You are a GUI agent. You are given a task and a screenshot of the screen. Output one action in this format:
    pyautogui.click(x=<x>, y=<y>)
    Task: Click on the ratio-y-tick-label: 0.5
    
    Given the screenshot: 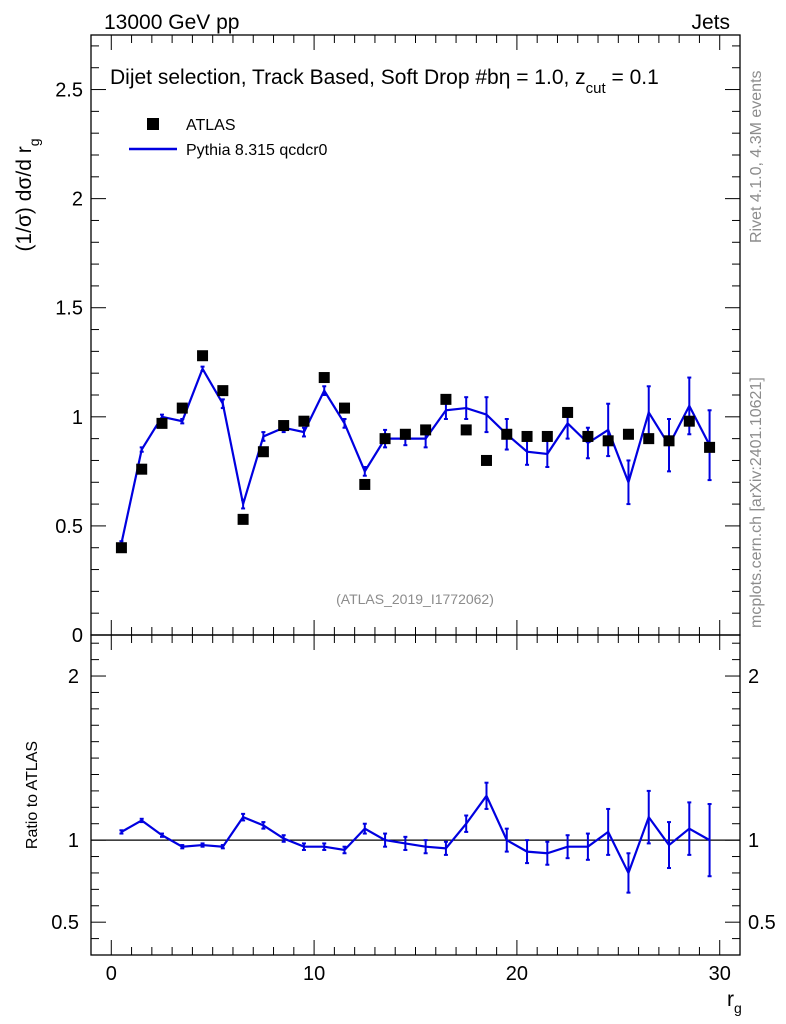 What is the action you would take?
    pyautogui.click(x=65, y=923)
    